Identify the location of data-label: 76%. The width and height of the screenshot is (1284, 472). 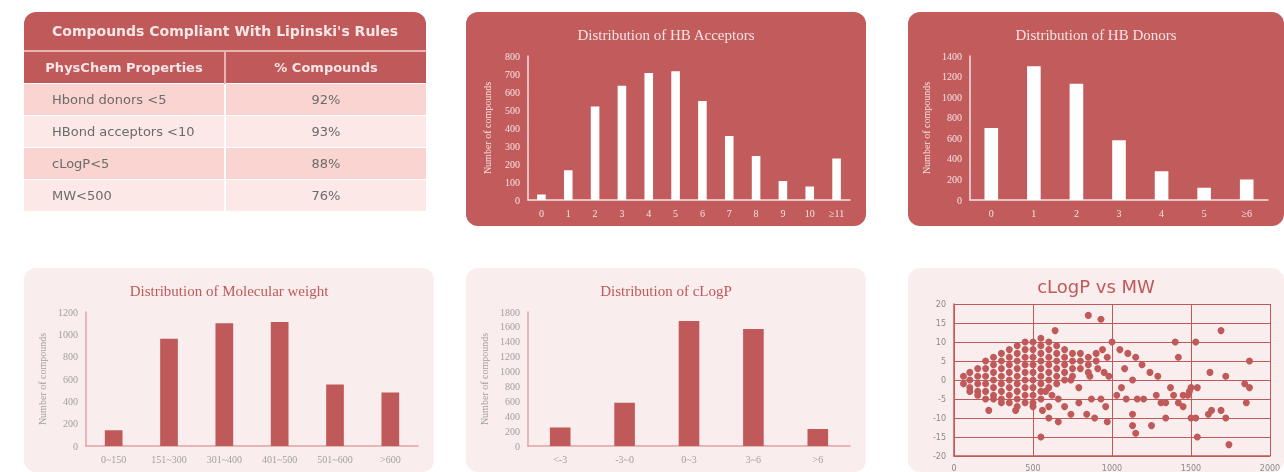
(325, 195).